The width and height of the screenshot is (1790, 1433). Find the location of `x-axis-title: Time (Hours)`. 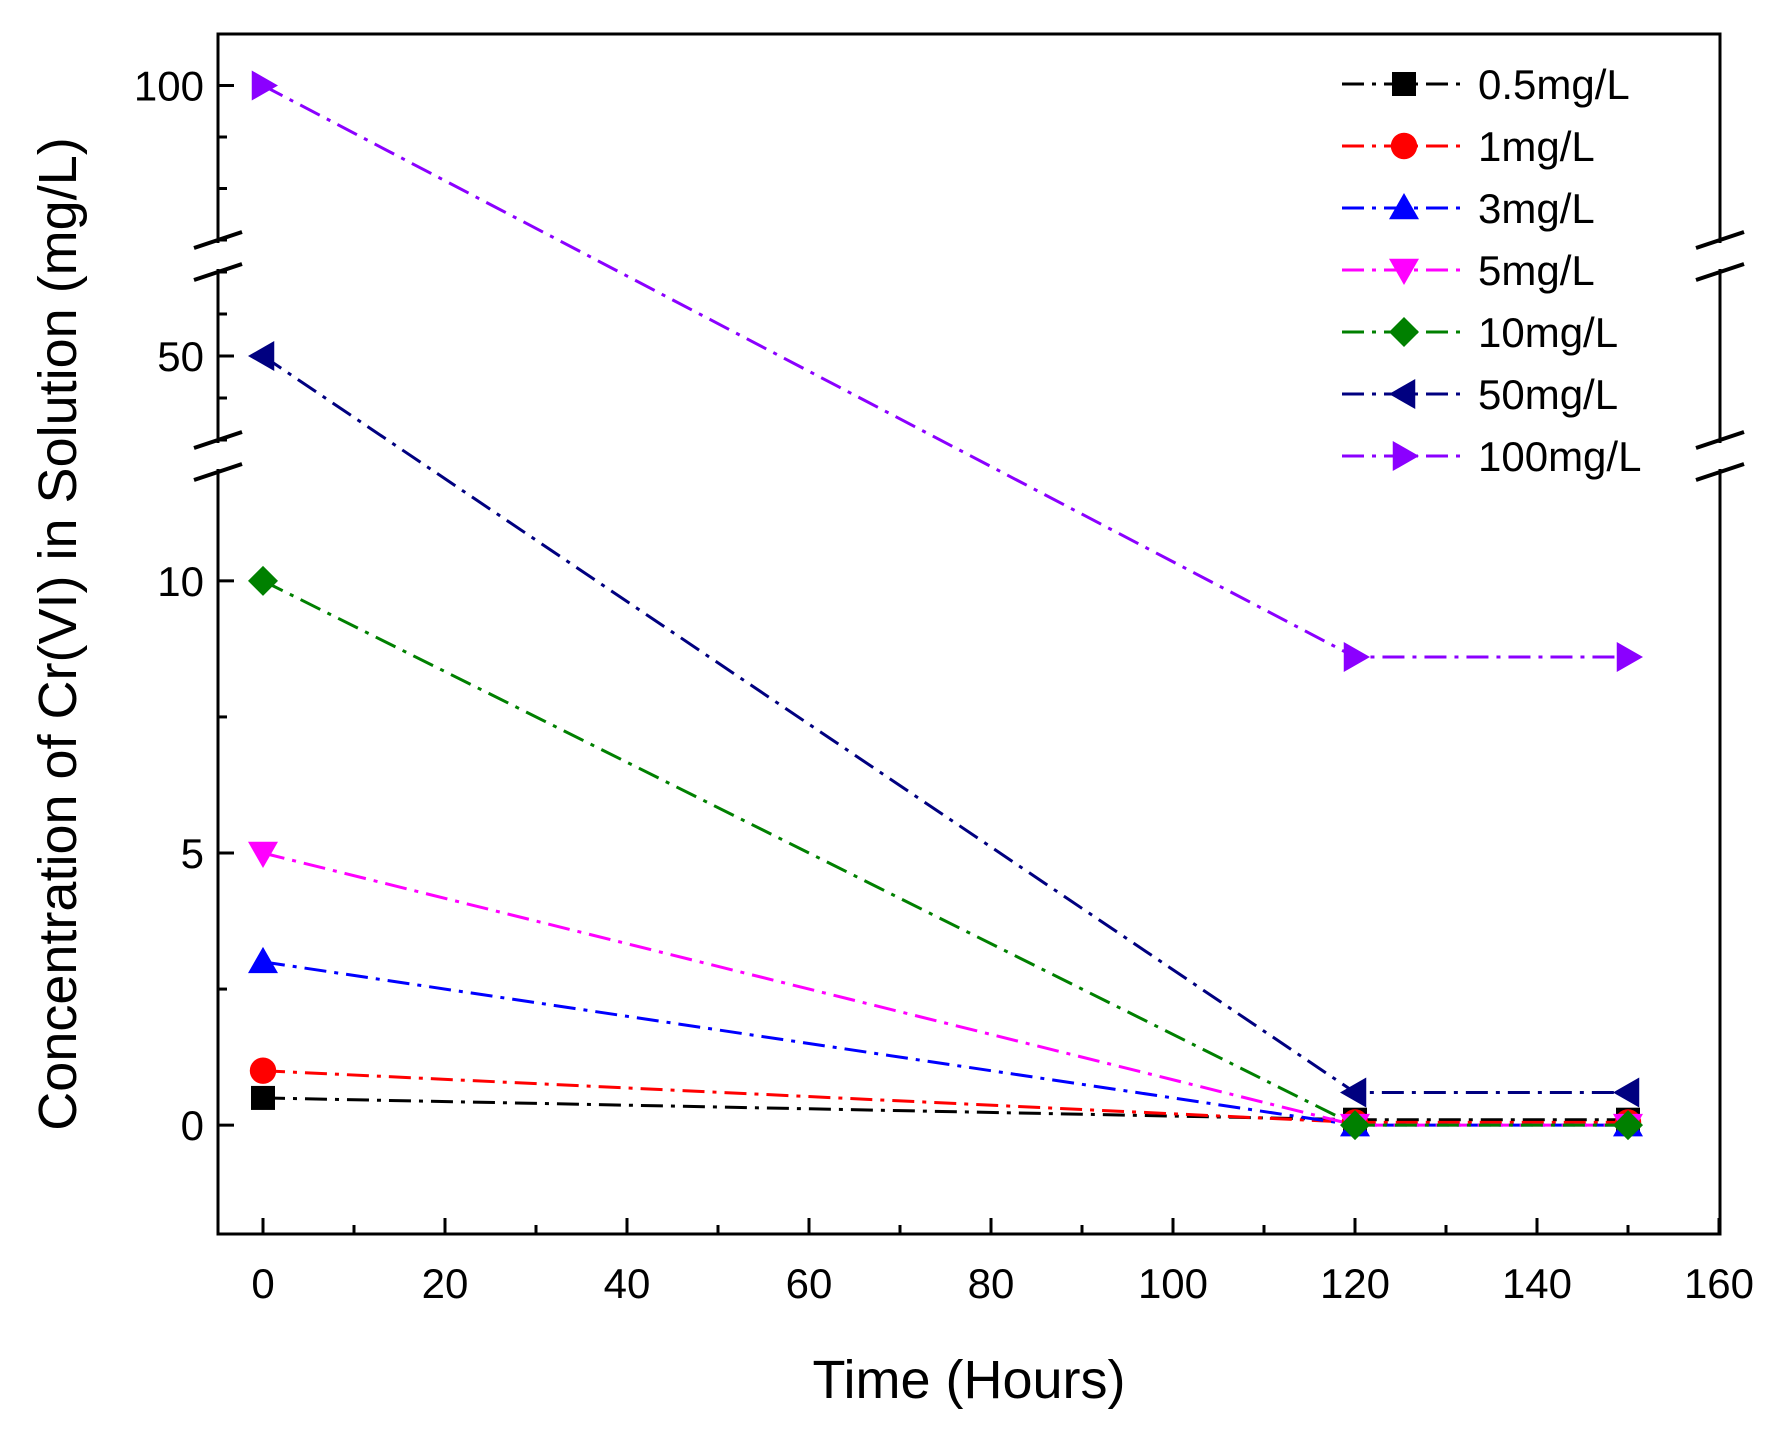

x-axis-title: Time (Hours) is located at coordinates (968, 1380).